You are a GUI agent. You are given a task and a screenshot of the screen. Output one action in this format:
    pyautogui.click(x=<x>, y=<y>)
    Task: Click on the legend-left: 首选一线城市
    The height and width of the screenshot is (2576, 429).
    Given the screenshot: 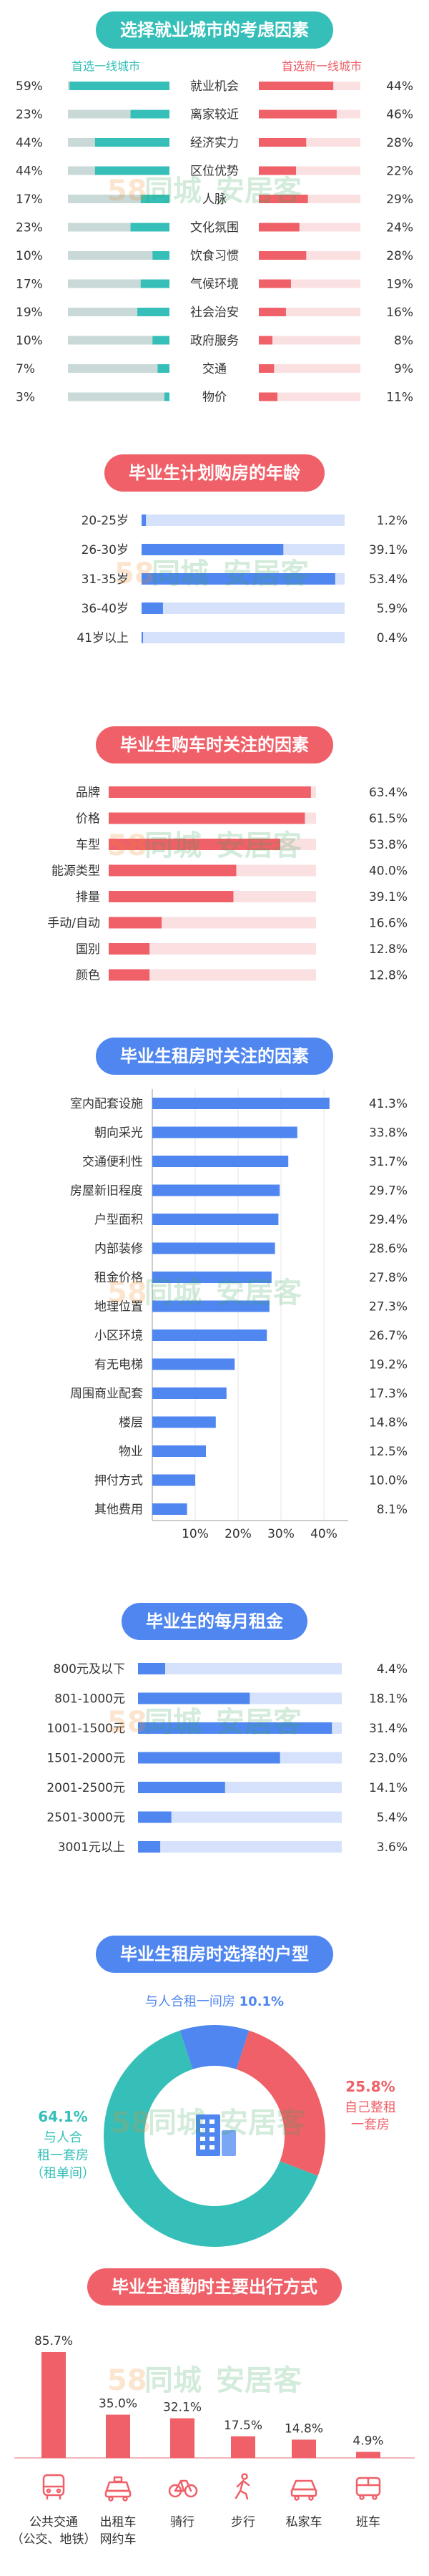 What is the action you would take?
    pyautogui.click(x=106, y=66)
    